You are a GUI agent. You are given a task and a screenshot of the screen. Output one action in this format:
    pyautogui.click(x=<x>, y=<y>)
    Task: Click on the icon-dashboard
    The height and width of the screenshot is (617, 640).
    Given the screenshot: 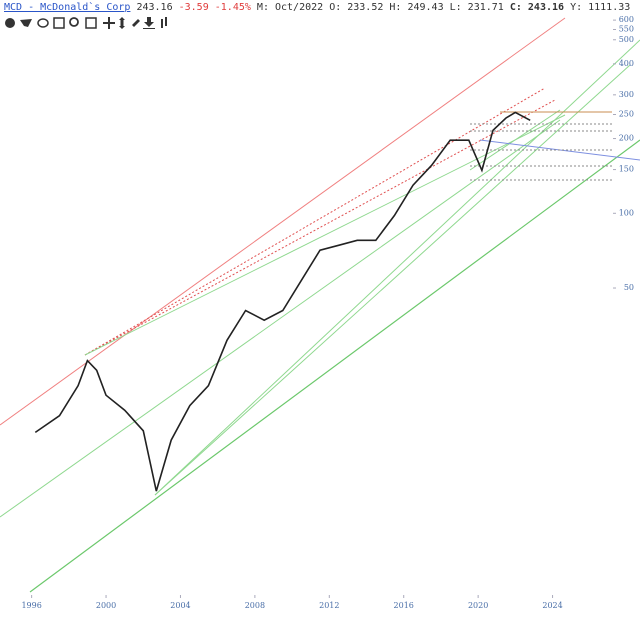 What is the action you would take?
    pyautogui.click(x=10, y=23)
    